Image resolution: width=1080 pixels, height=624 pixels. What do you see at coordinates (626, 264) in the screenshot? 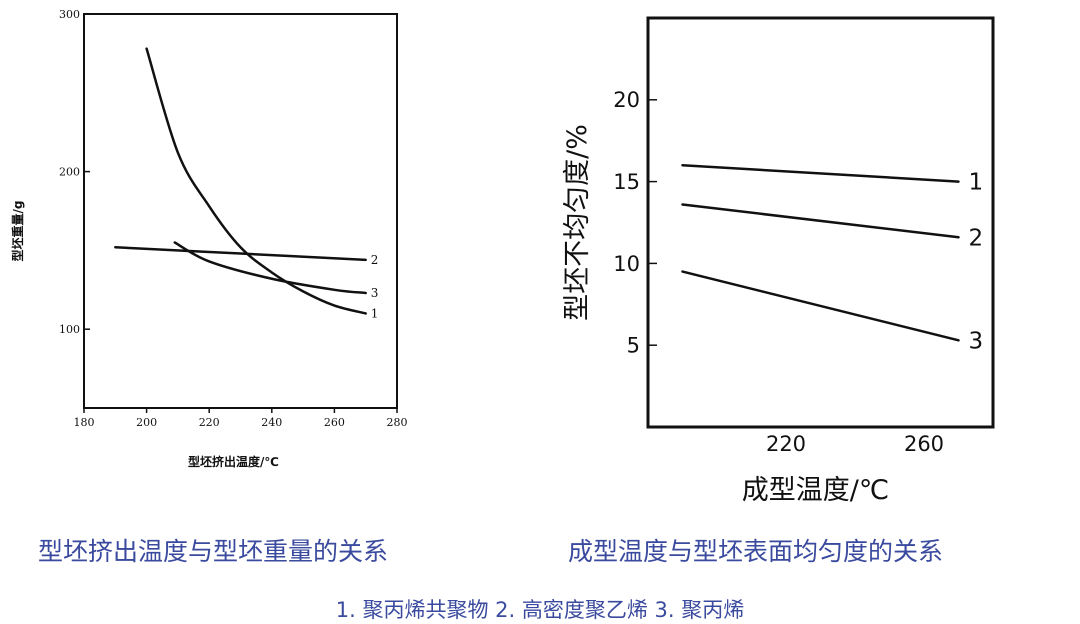
I see `y-tick-label-10: 10` at bounding box center [626, 264].